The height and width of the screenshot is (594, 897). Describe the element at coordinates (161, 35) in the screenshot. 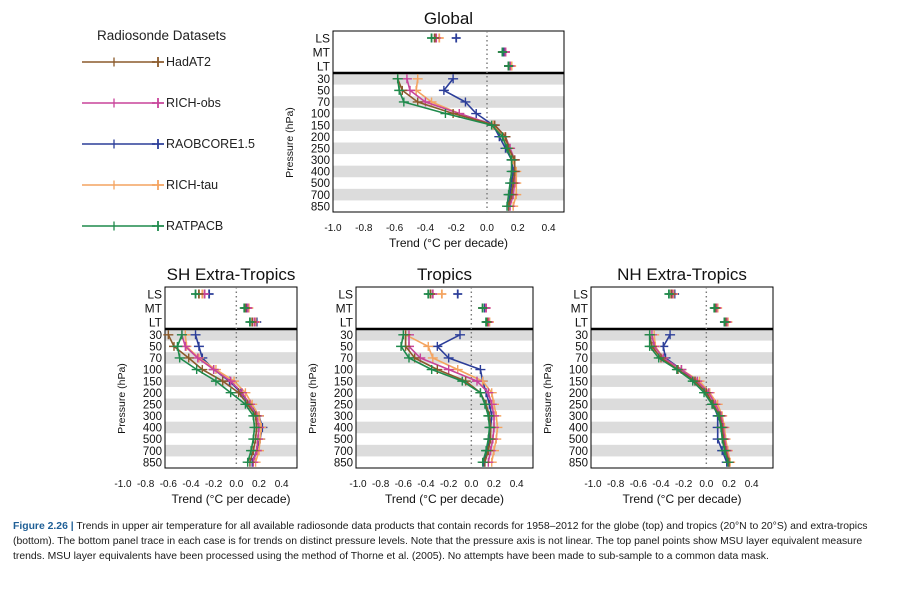

I see `legend-title: Radiosonde Datasets` at that location.